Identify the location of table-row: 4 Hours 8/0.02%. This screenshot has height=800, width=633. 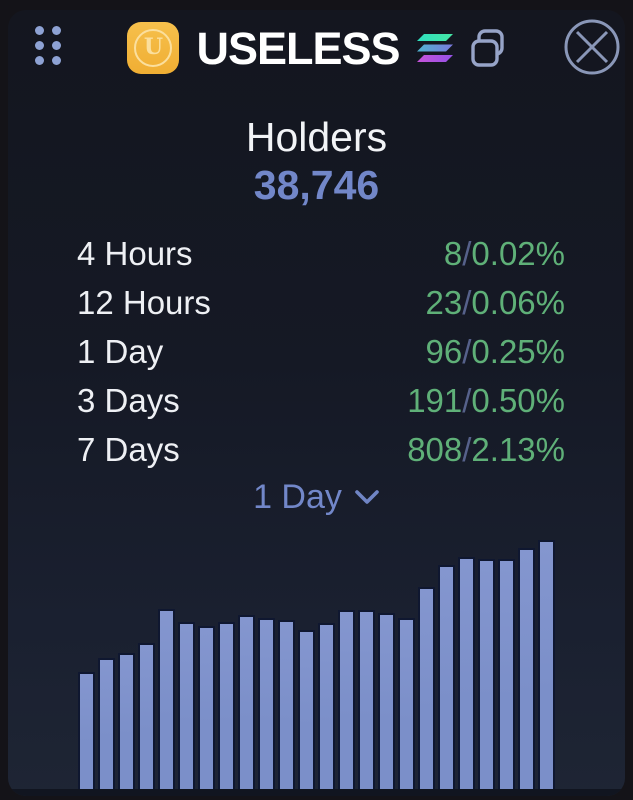
(321, 253).